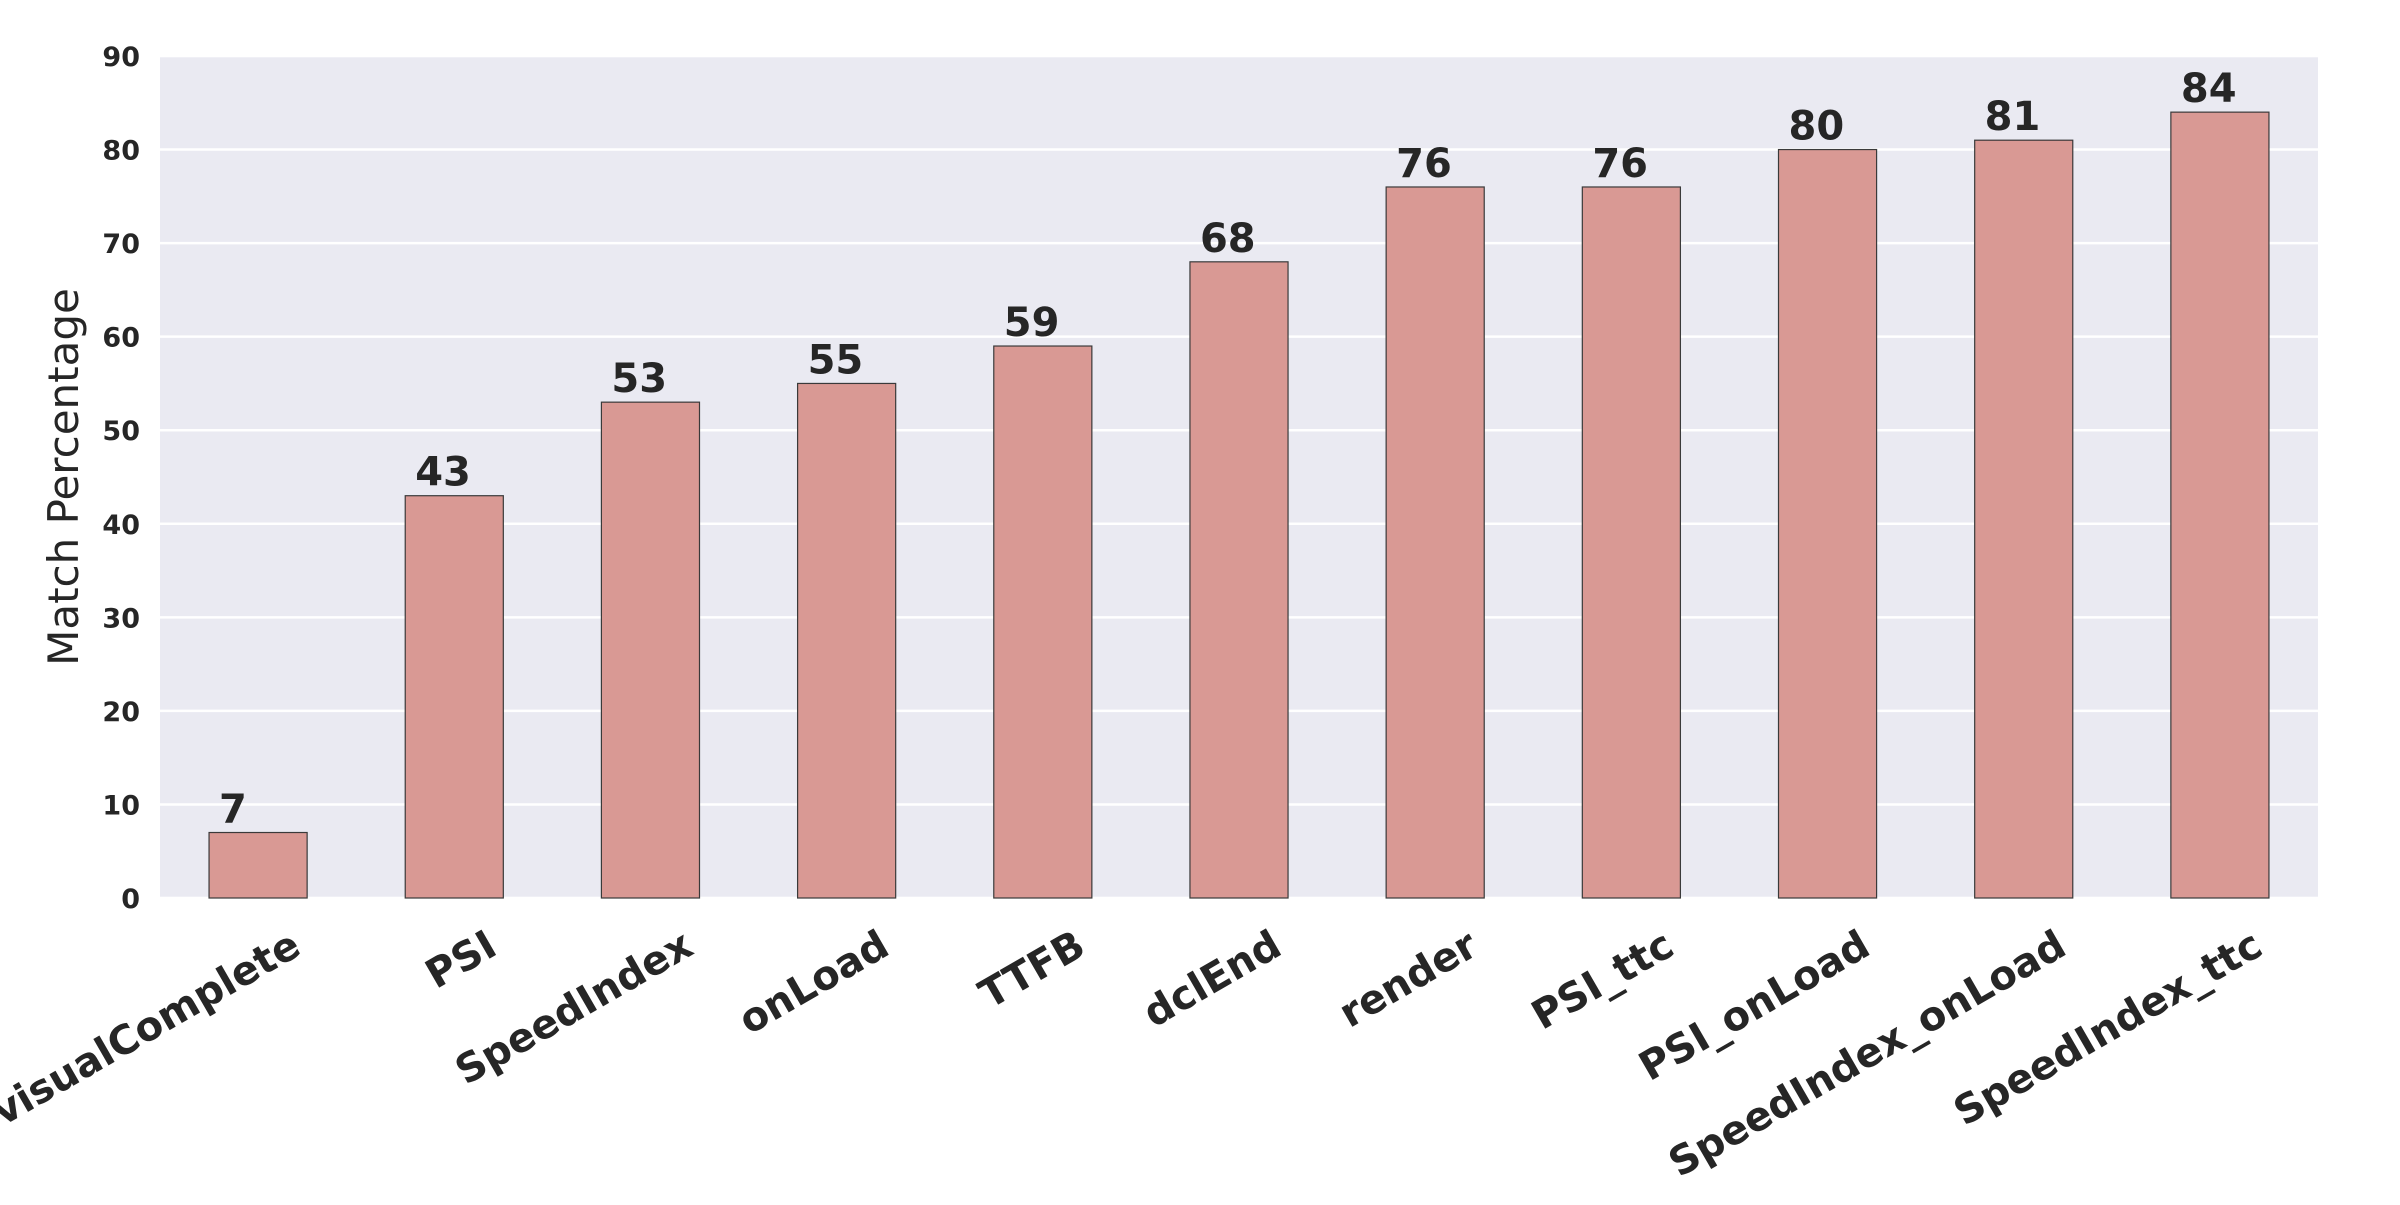  I want to click on y-tick-label: 0, so click(130, 899).